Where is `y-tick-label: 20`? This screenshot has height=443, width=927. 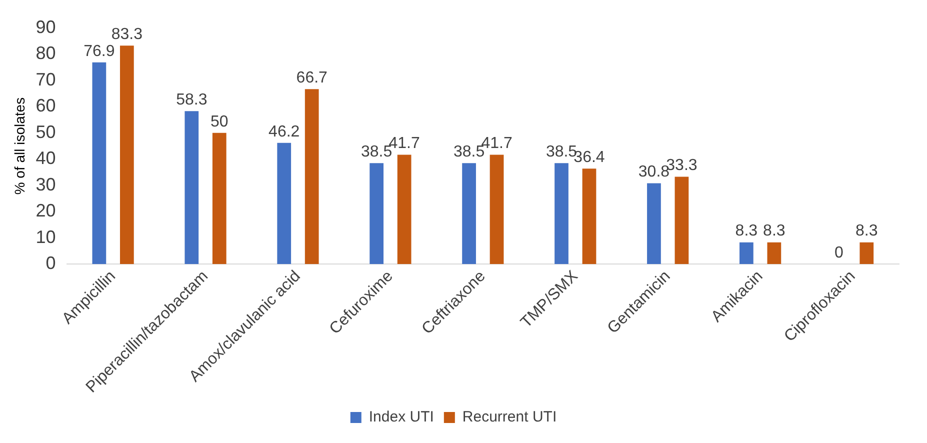 y-tick-label: 20 is located at coordinates (46, 210).